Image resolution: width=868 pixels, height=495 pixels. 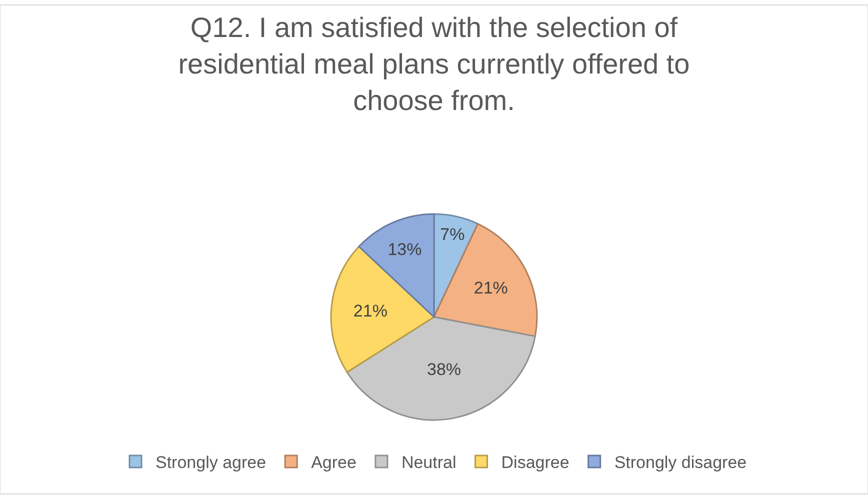 What do you see at coordinates (452, 234) in the screenshot?
I see `data-label: 7%` at bounding box center [452, 234].